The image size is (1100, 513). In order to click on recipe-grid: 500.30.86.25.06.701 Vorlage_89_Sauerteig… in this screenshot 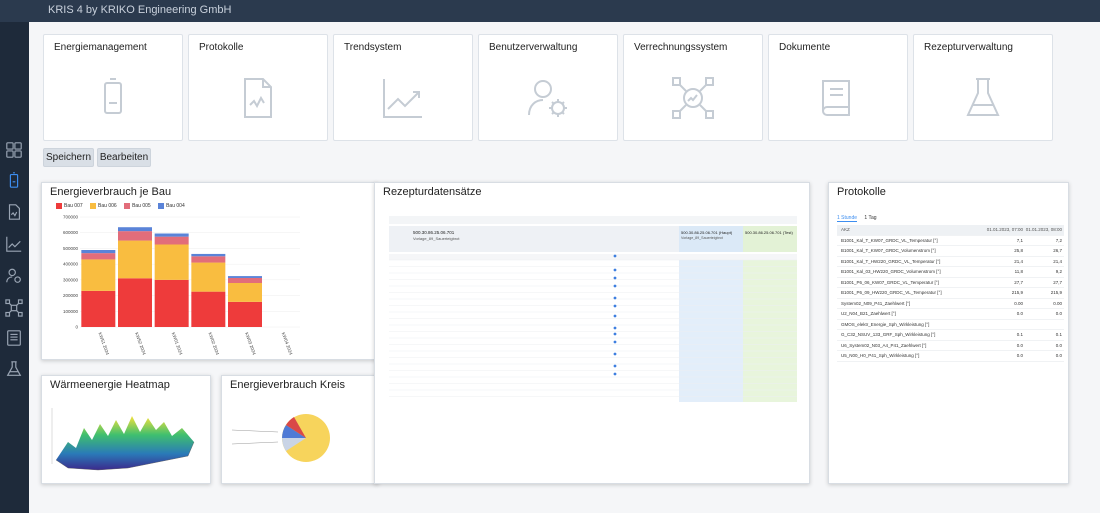, I will do `click(593, 309)`.